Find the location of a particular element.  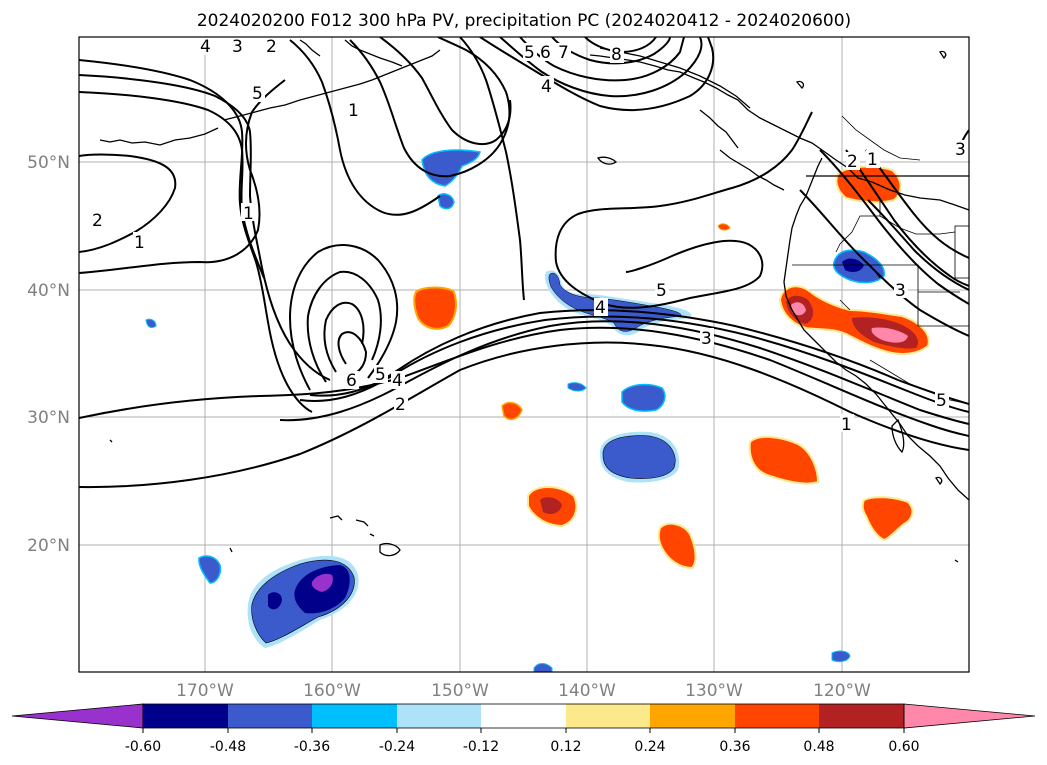

lon-label-120w: 120°W is located at coordinates (842, 691).